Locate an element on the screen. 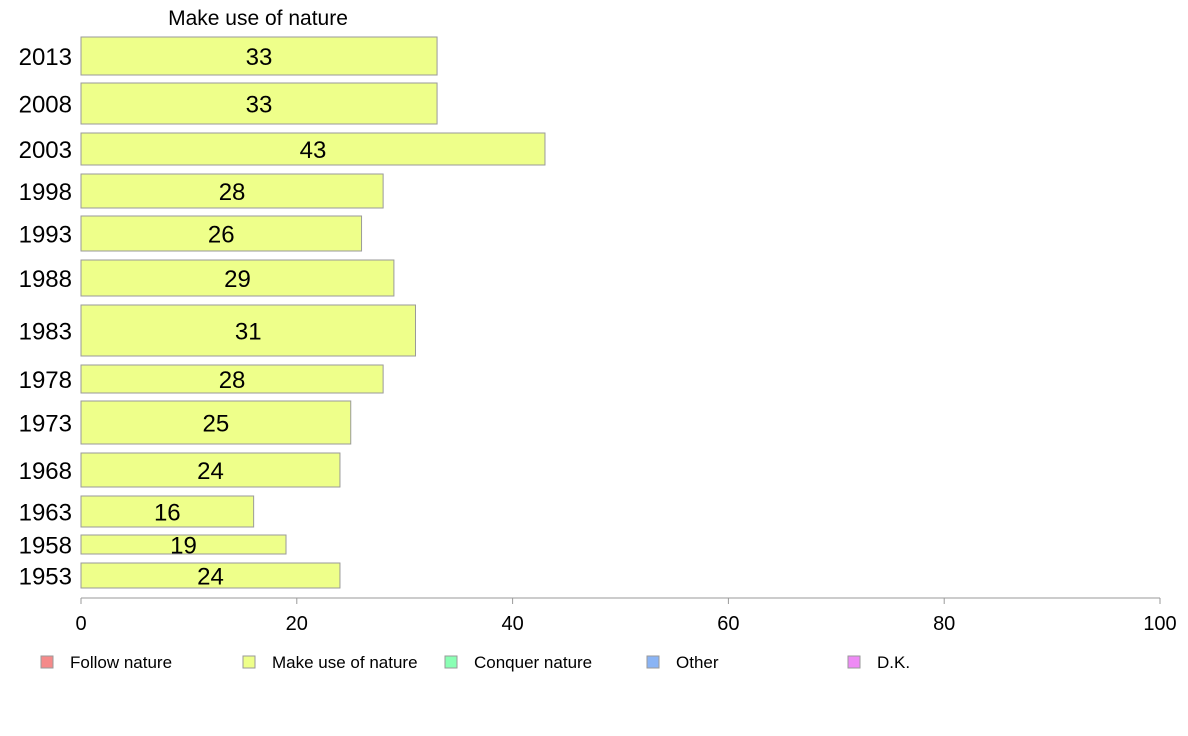  value-label-1993: 26 is located at coordinates (221, 235).